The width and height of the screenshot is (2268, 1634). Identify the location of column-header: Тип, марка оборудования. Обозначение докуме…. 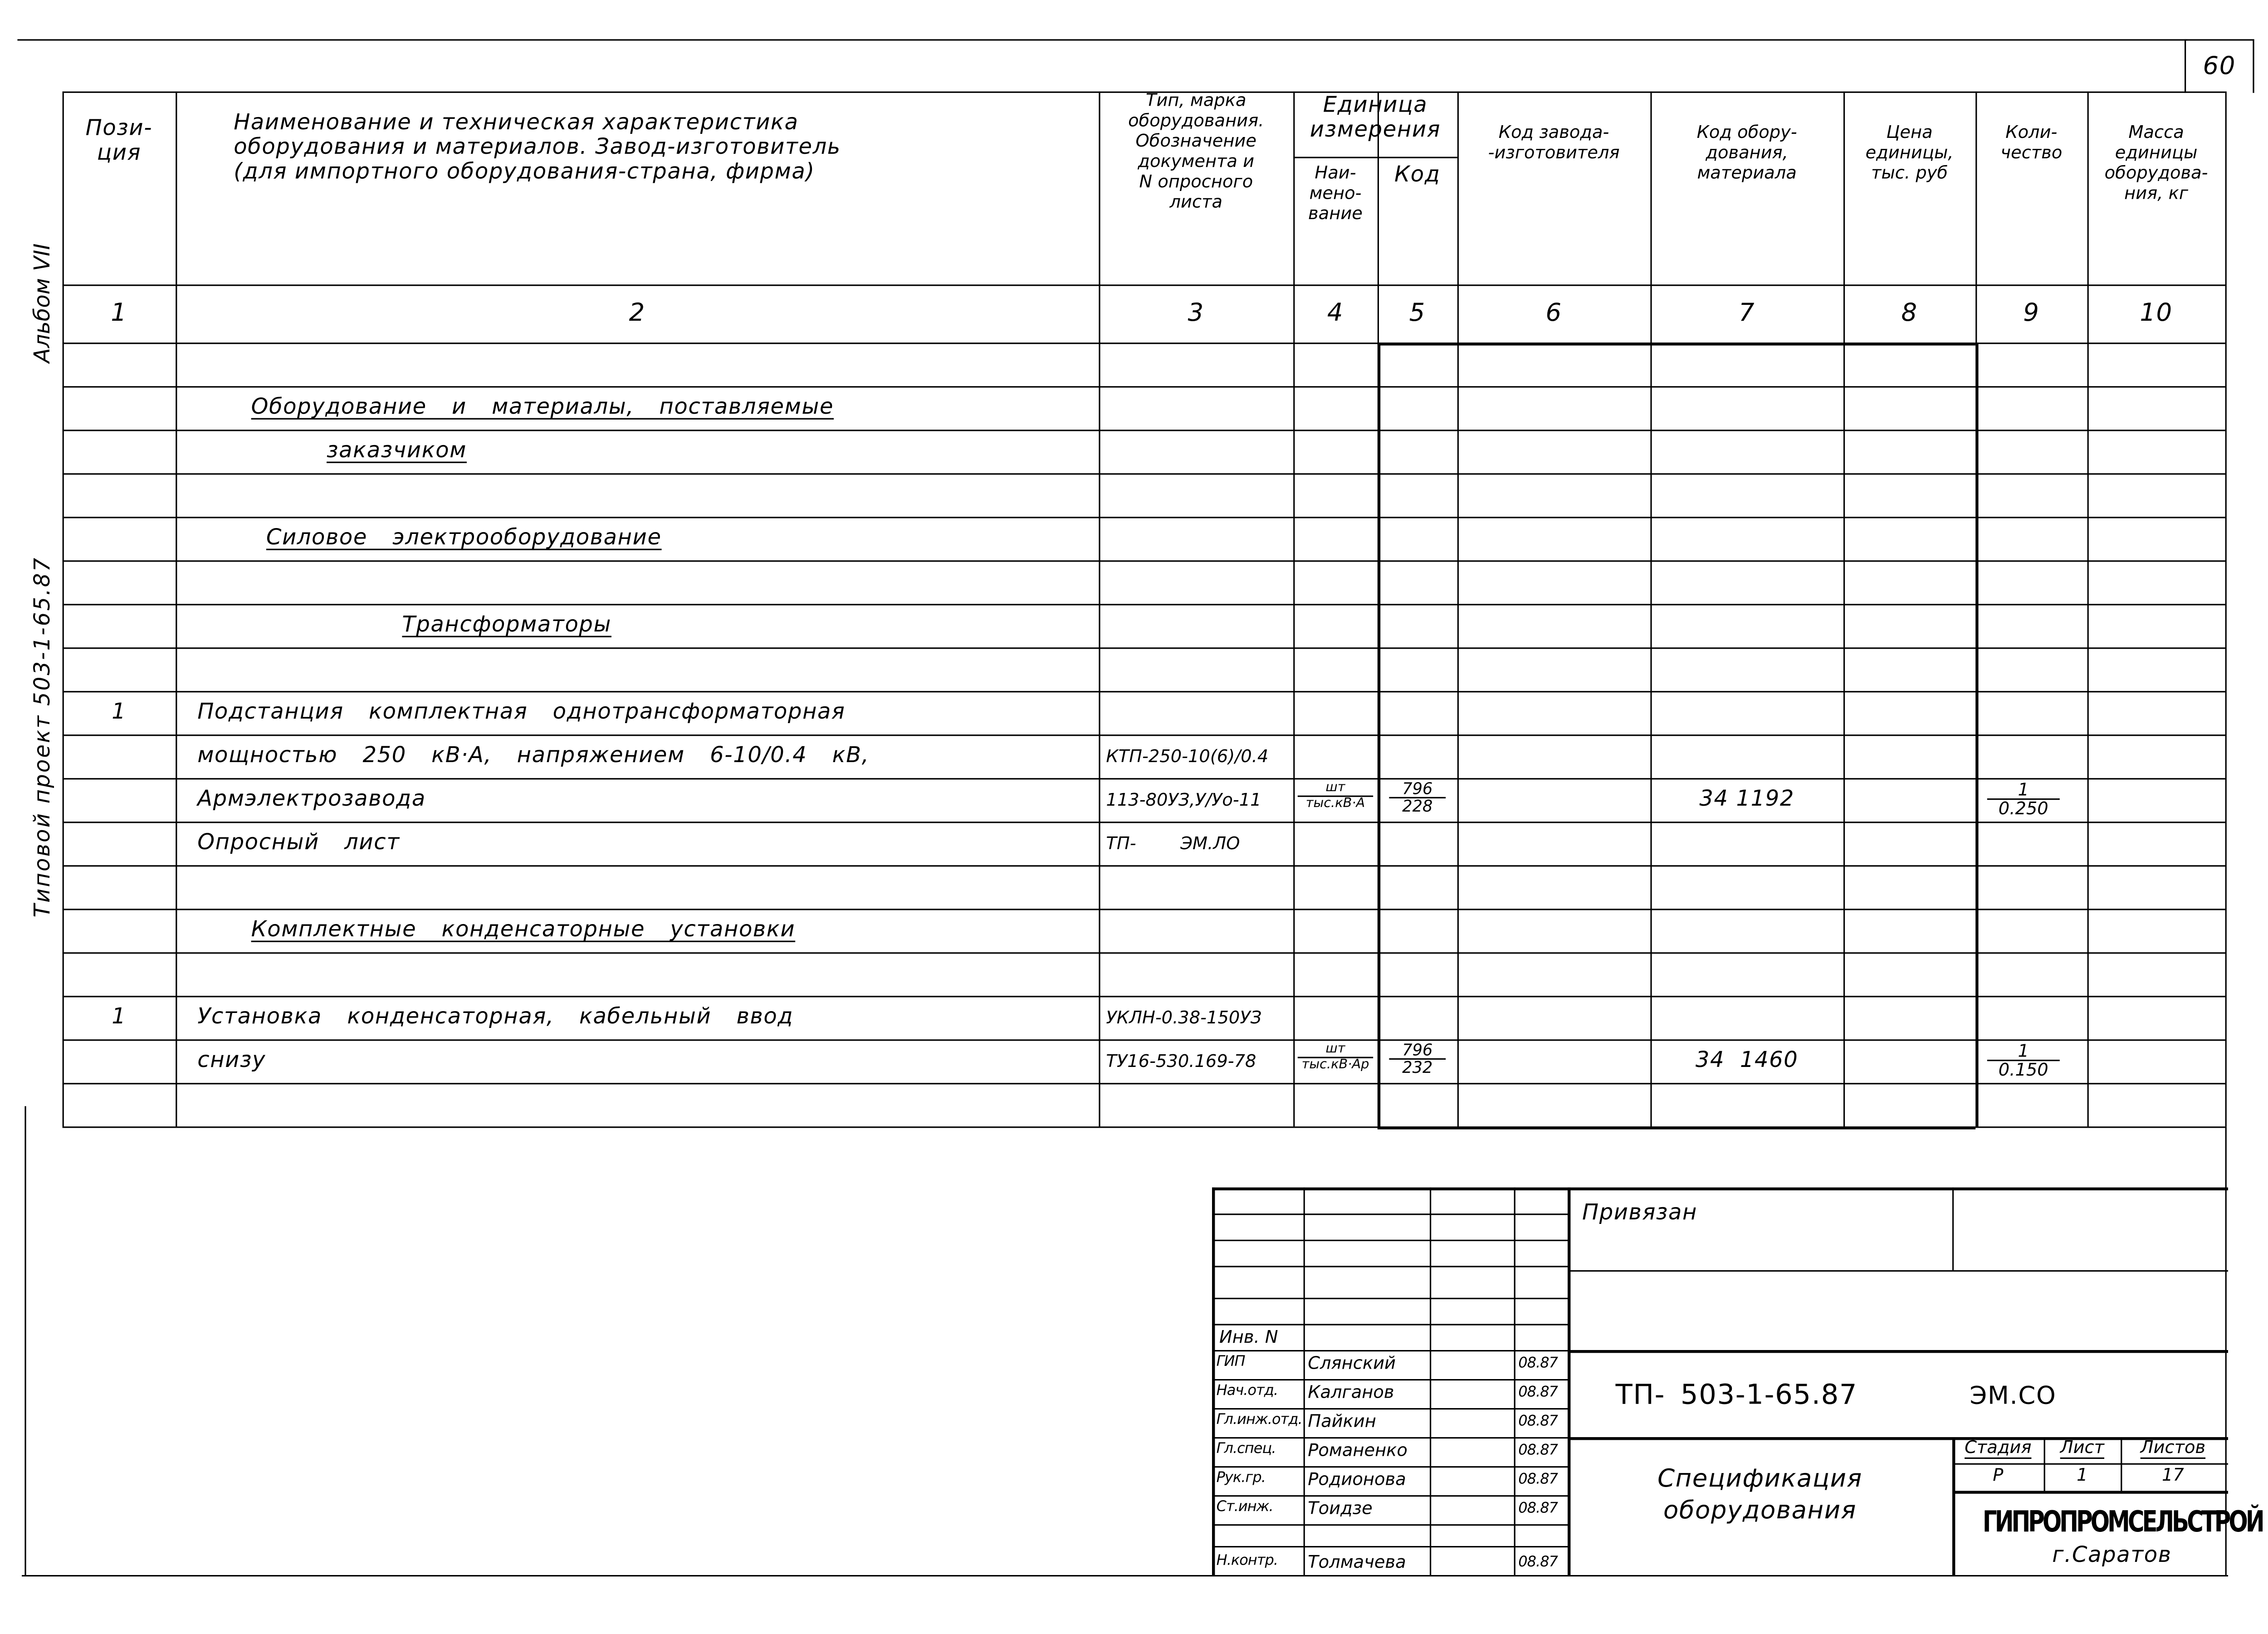
(1196, 151).